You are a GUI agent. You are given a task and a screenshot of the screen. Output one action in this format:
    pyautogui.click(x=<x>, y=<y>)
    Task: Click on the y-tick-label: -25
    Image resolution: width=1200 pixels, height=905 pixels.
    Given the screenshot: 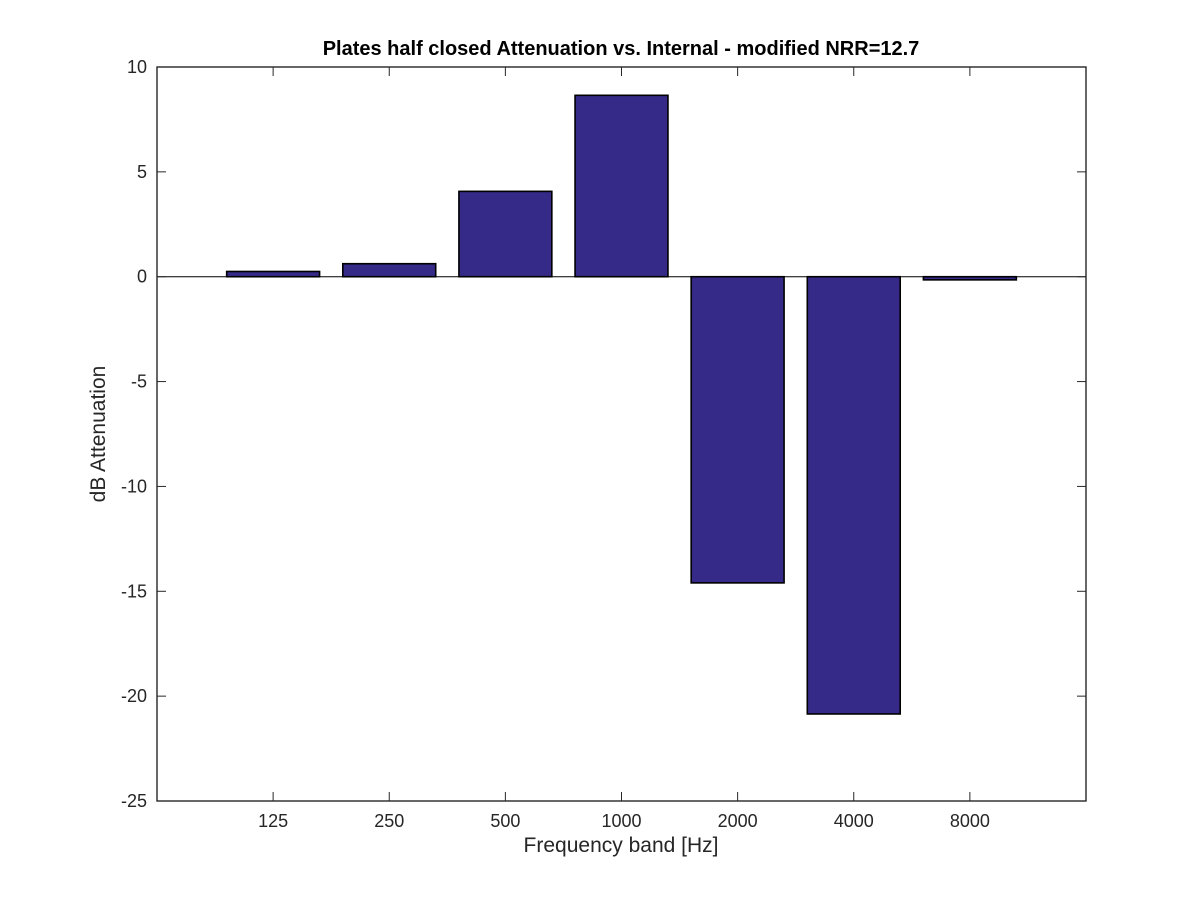 What is the action you would take?
    pyautogui.click(x=134, y=801)
    